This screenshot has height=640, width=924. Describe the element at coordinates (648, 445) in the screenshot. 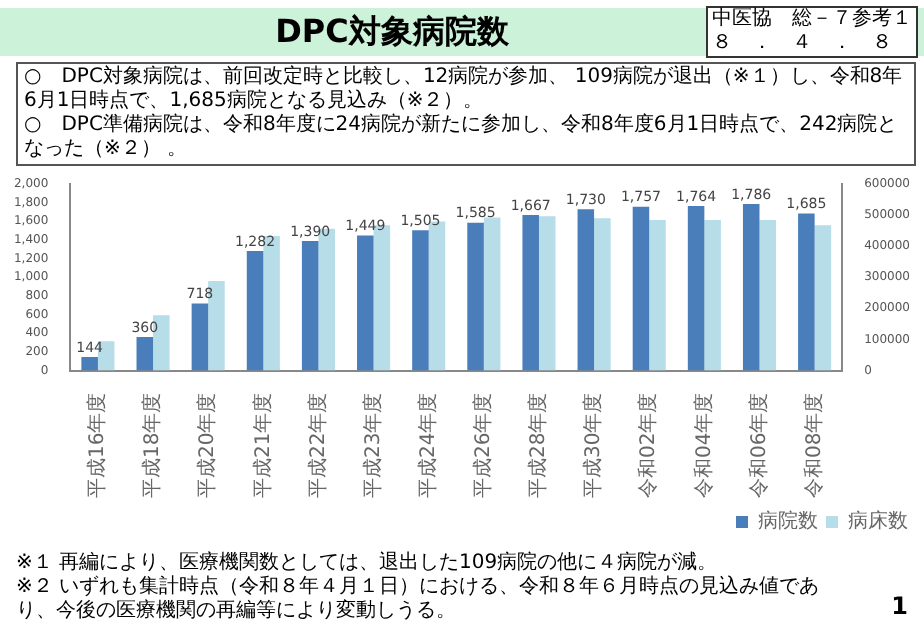

I see `x-tick-label: 令和02年度` at that location.